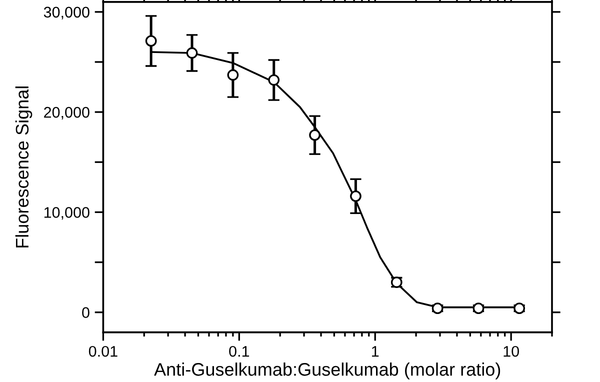 The width and height of the screenshot is (600, 382). Describe the element at coordinates (375, 351) in the screenshot. I see `x-tick-label: 1` at that location.